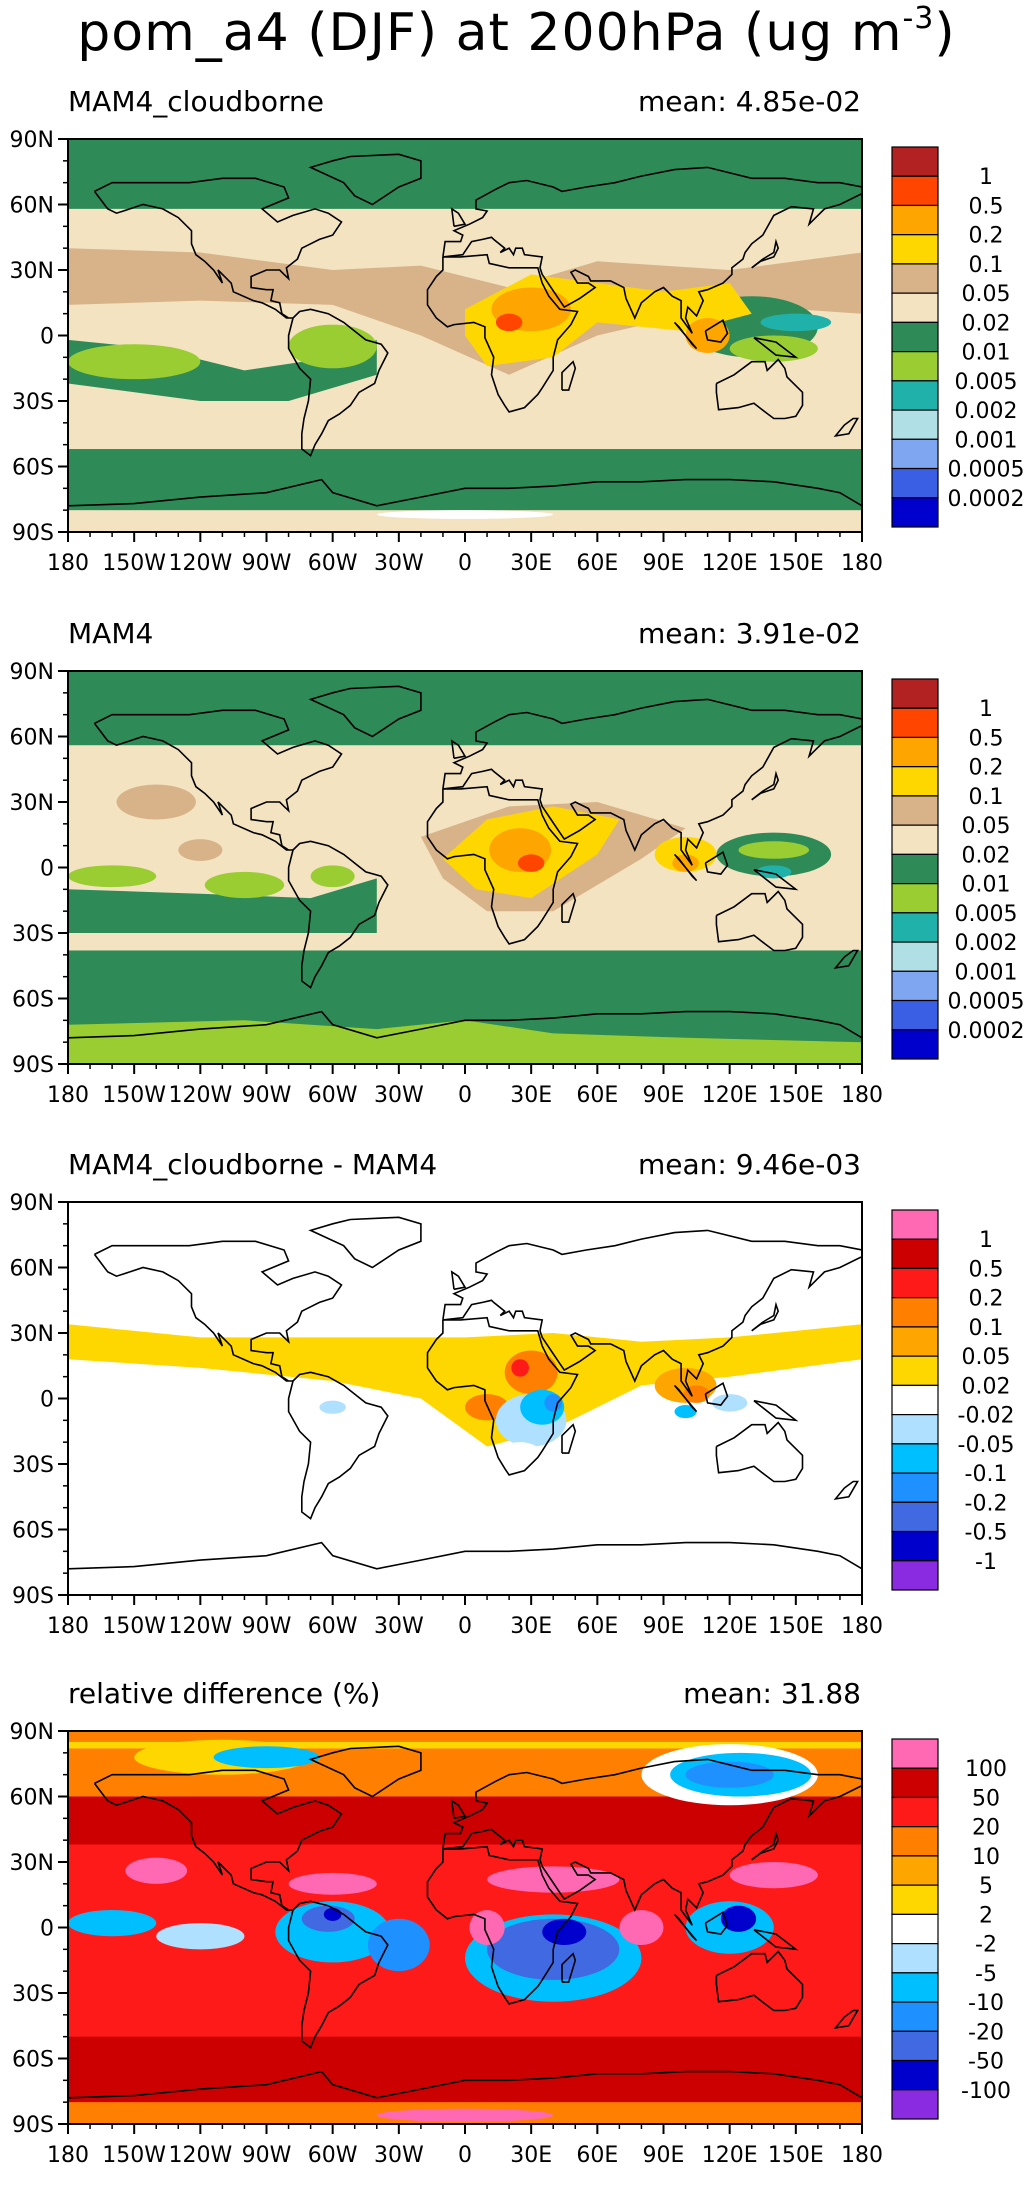 This screenshot has height=2207, width=1033. I want to click on lon-label: 60E, so click(597, 1626).